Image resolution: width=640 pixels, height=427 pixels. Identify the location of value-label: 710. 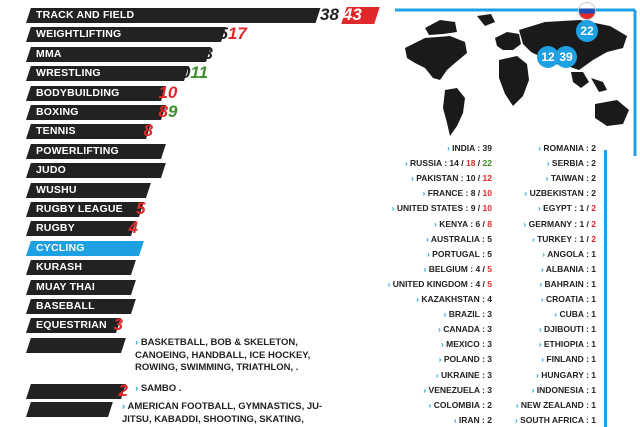
(163, 92).